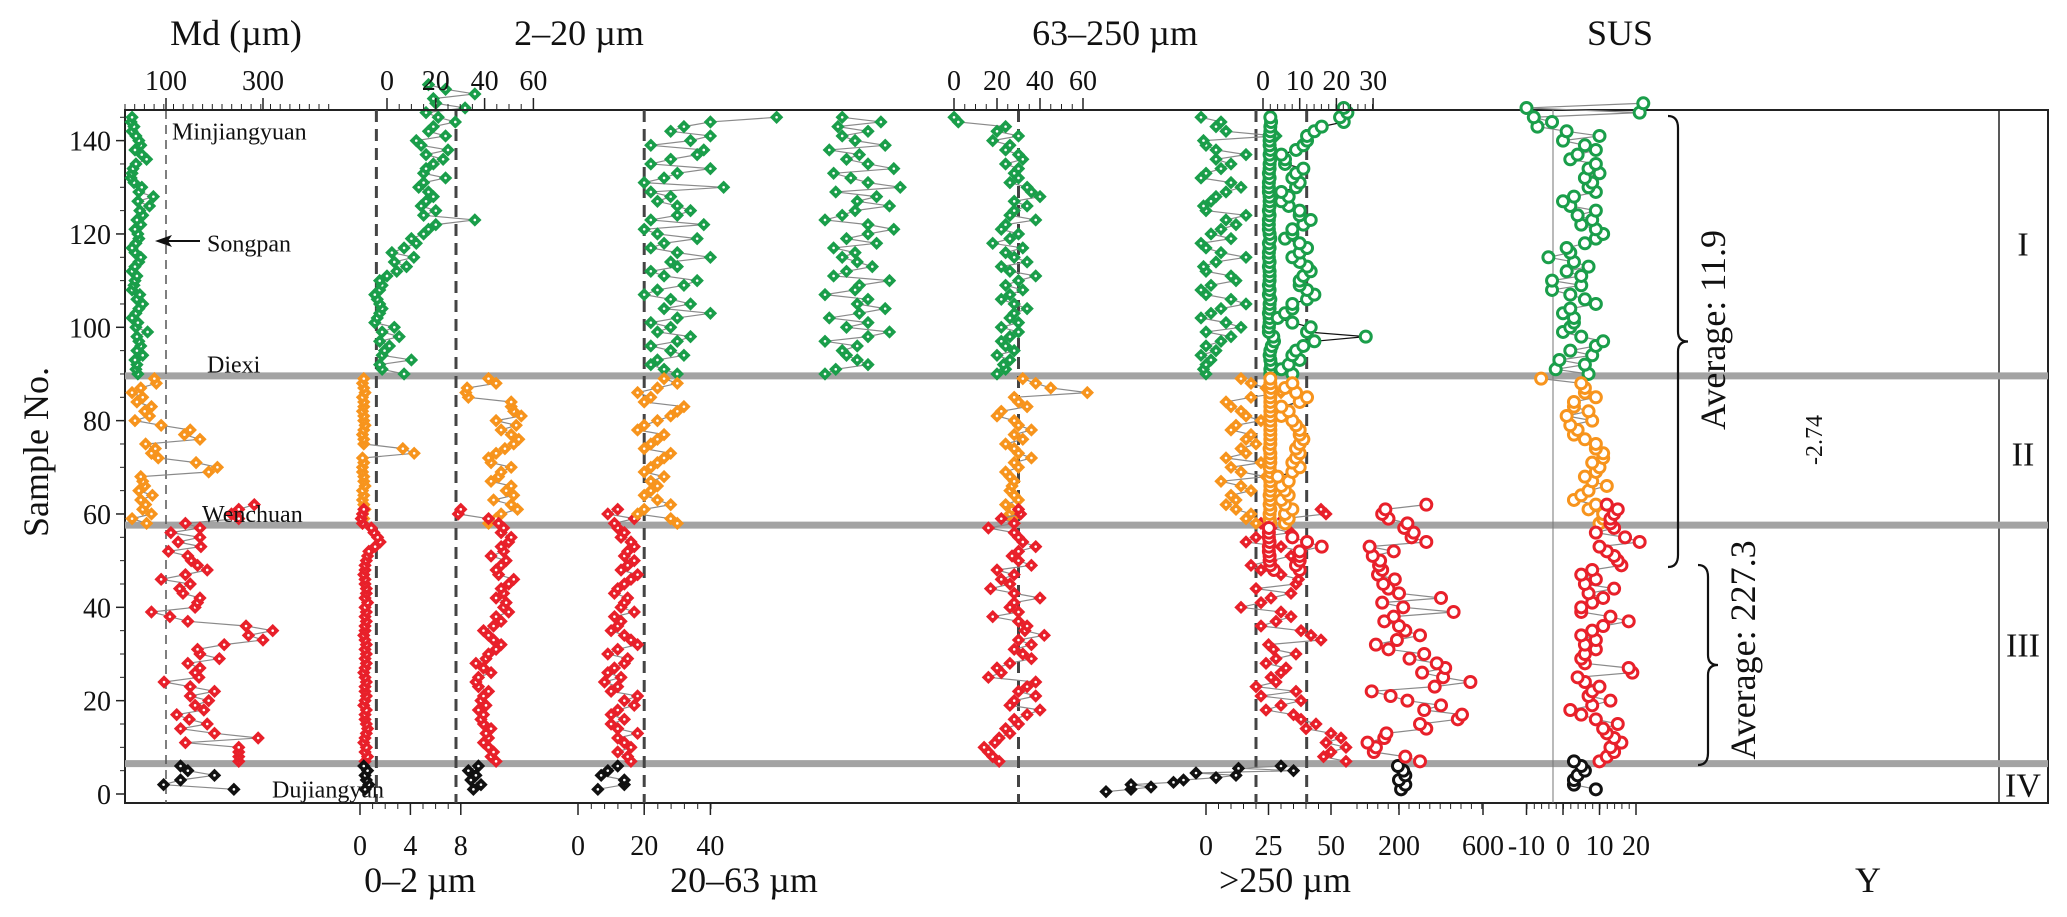 The image size is (2067, 917). What do you see at coordinates (533, 81) in the screenshot?
I see `f2-20-tick-label: 60` at bounding box center [533, 81].